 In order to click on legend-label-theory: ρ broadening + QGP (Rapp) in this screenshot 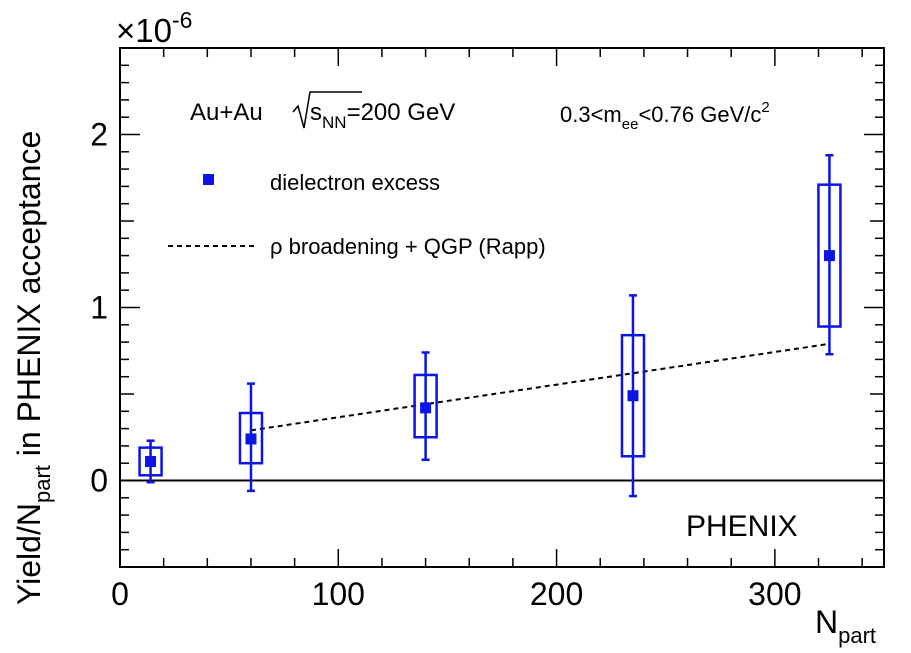, I will do `click(408, 246)`.